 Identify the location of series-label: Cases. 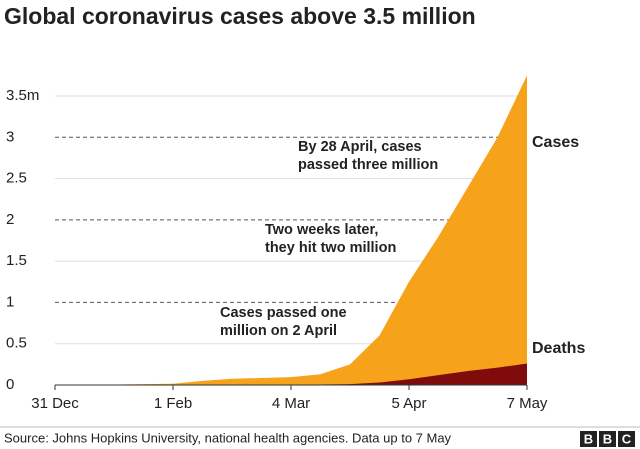
(555, 142).